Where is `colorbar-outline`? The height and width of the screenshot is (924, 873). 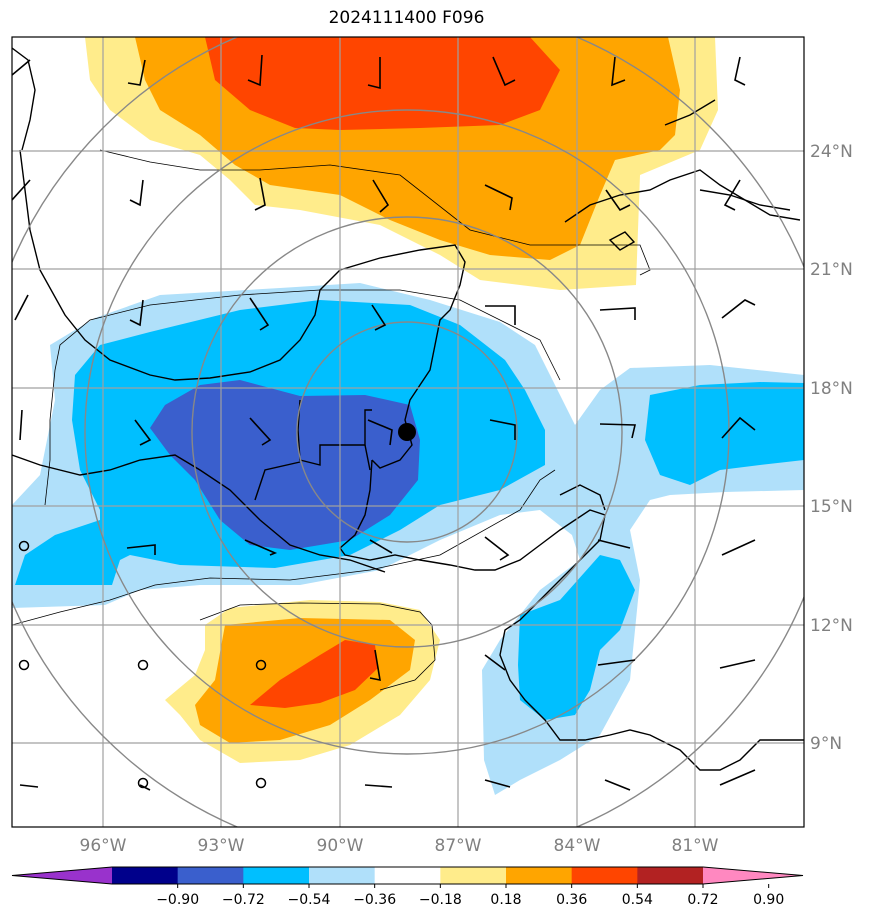
colorbar-outline is located at coordinates (407, 875).